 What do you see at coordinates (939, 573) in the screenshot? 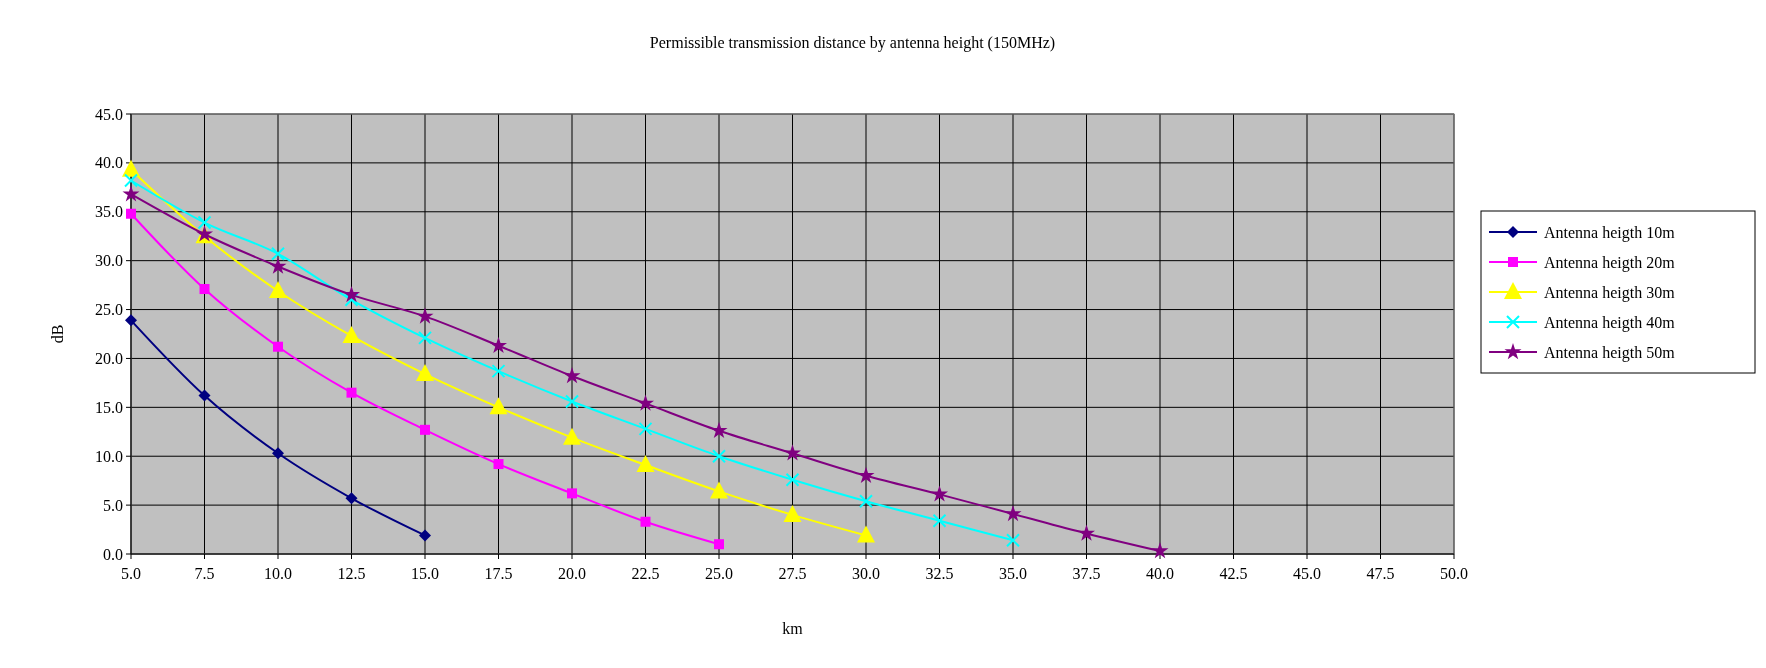
I see `x-tick-label: 32.5` at bounding box center [939, 573].